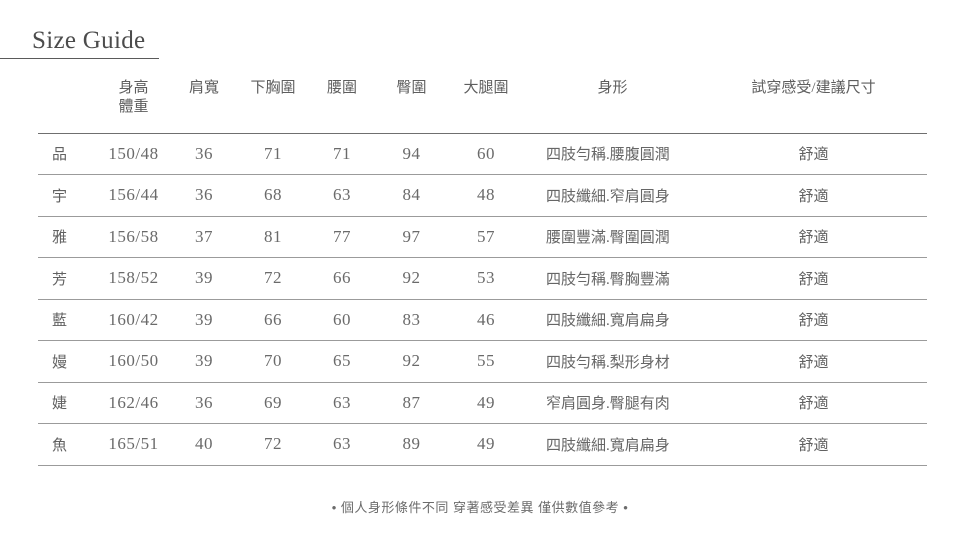 The image size is (960, 540). I want to click on table-row: 雅 156/58 37 81 77 97 57 腰圍豐滿.臀圍圓潤 舒適, so click(482, 237).